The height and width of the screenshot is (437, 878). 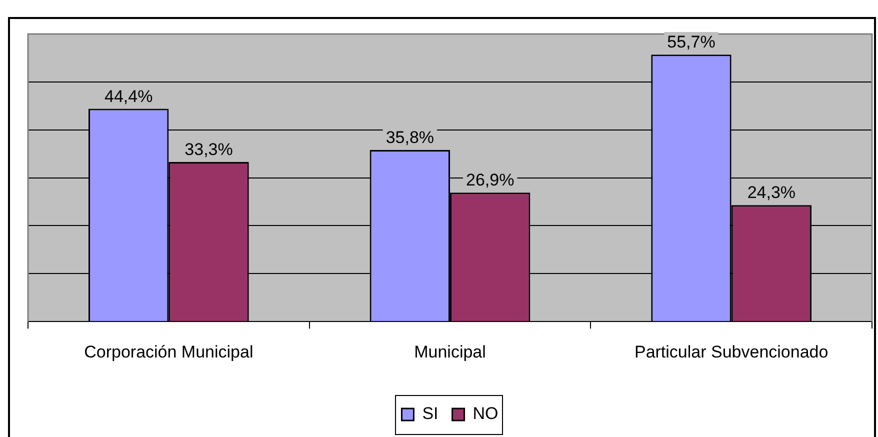 What do you see at coordinates (208, 149) in the screenshot?
I see `data-label: 33,3%` at bounding box center [208, 149].